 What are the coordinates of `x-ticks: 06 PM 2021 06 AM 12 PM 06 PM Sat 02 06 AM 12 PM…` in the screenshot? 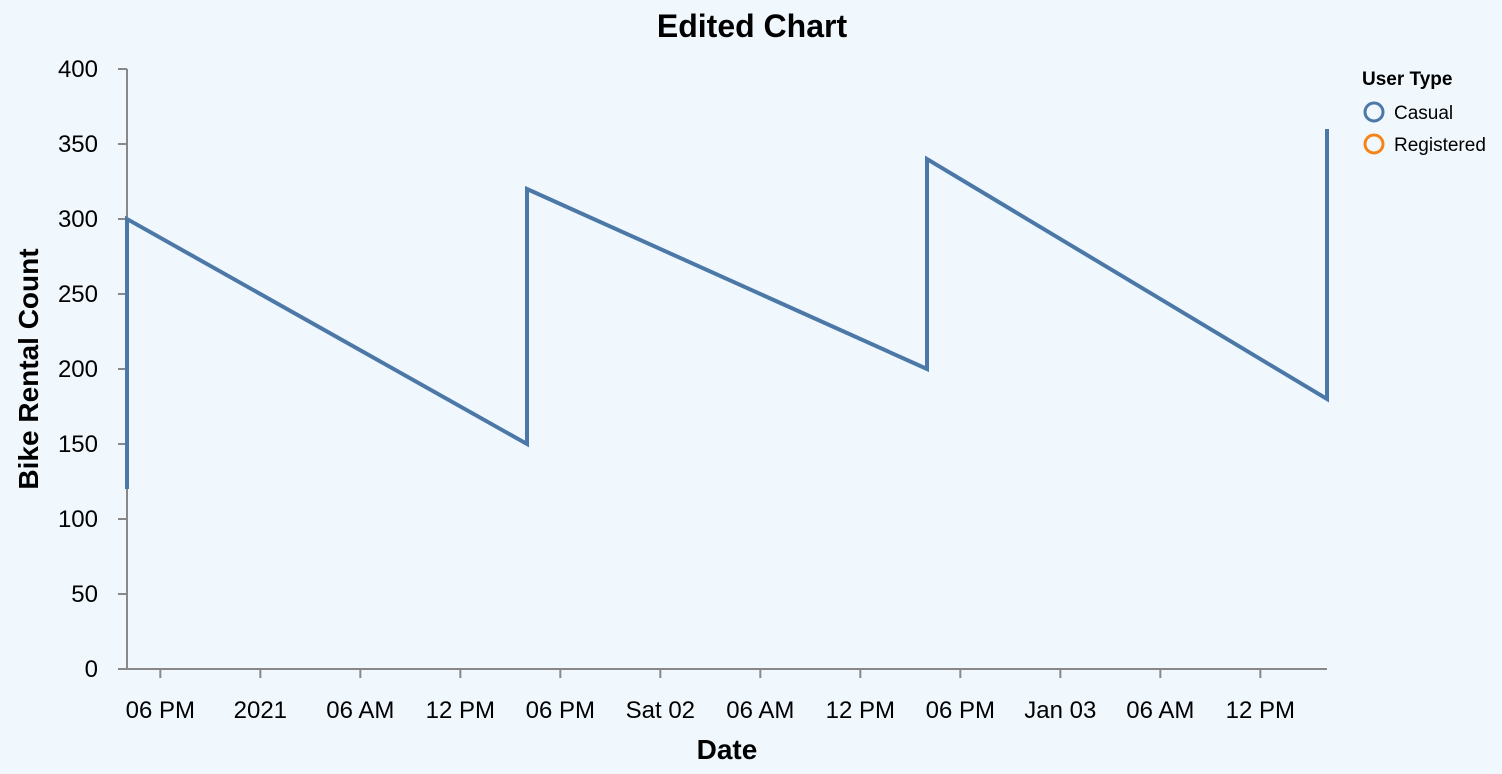 It's located at (710, 696).